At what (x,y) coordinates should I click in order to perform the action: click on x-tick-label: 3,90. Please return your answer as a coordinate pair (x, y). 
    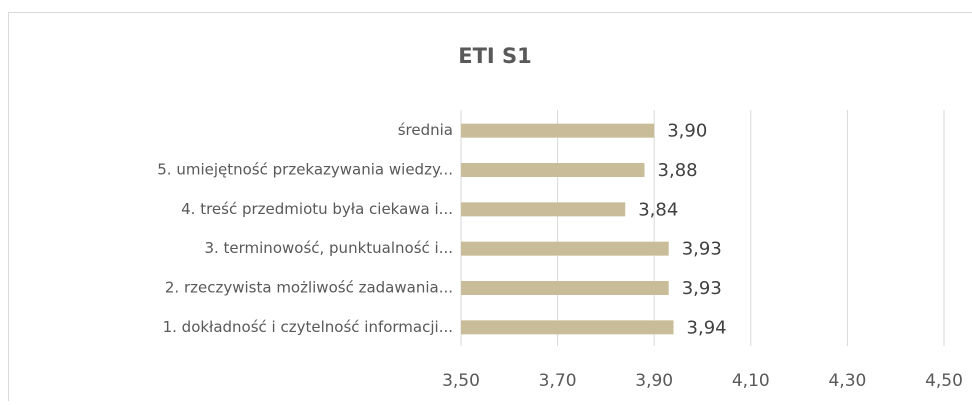
    Looking at the image, I should click on (654, 381).